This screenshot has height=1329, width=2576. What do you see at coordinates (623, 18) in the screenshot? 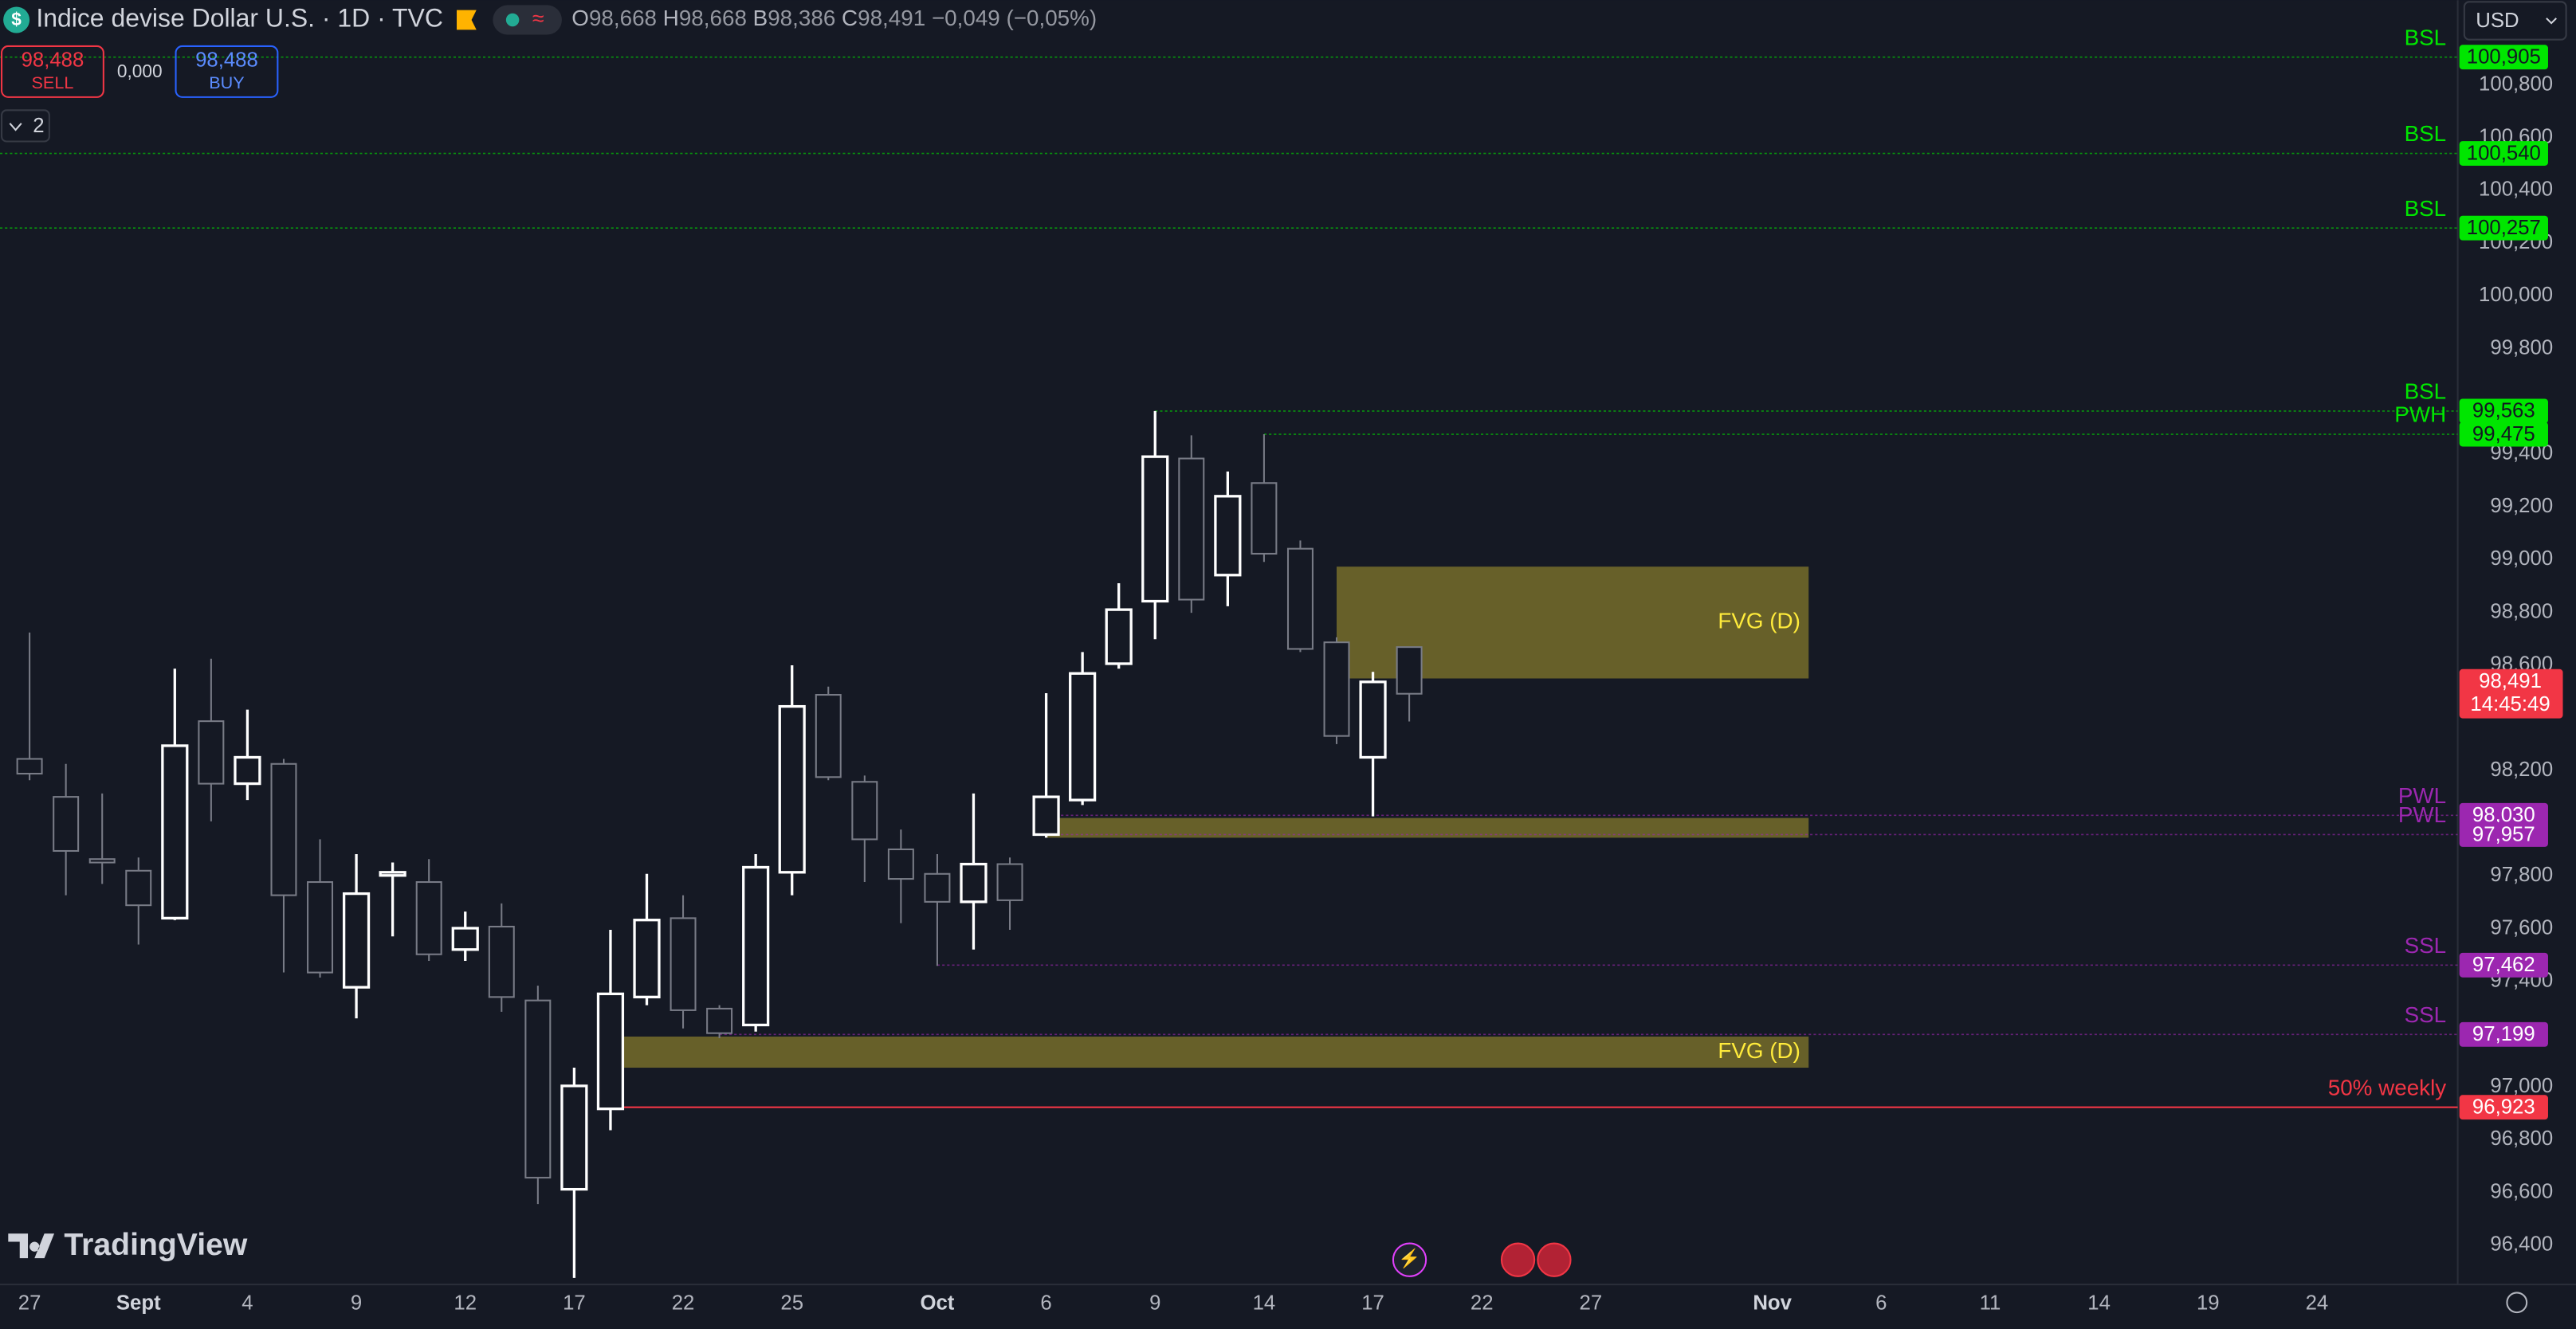
I see `ohlc-value: 98,668` at bounding box center [623, 18].